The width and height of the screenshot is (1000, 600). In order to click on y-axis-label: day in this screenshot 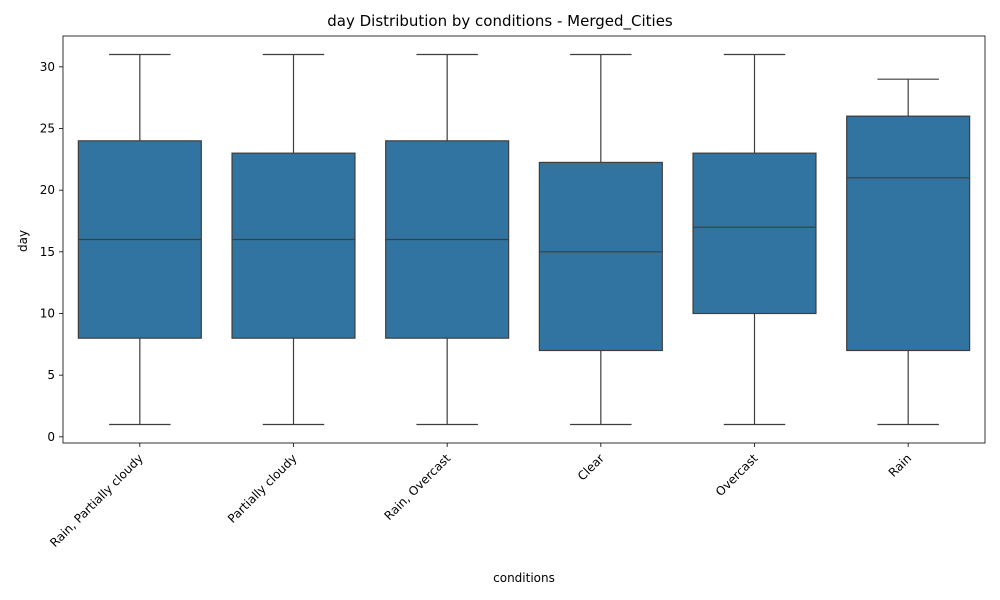, I will do `click(23, 241)`.